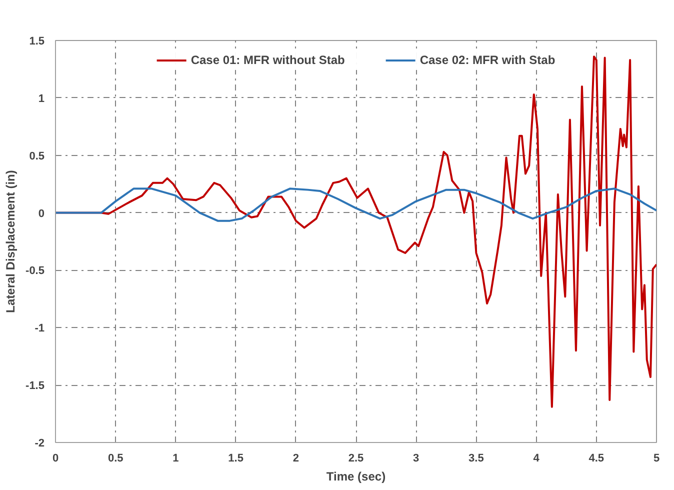 The image size is (674, 490). What do you see at coordinates (476, 458) in the screenshot?
I see `x-tick-label: 3.5` at bounding box center [476, 458].